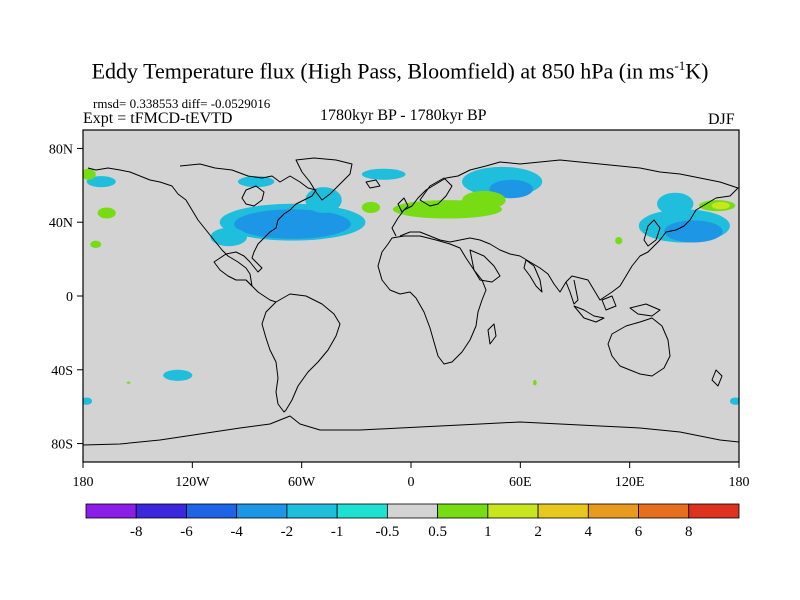 Image resolution: width=800 pixels, height=600 pixels. I want to click on colorbar-label: 6, so click(639, 532).